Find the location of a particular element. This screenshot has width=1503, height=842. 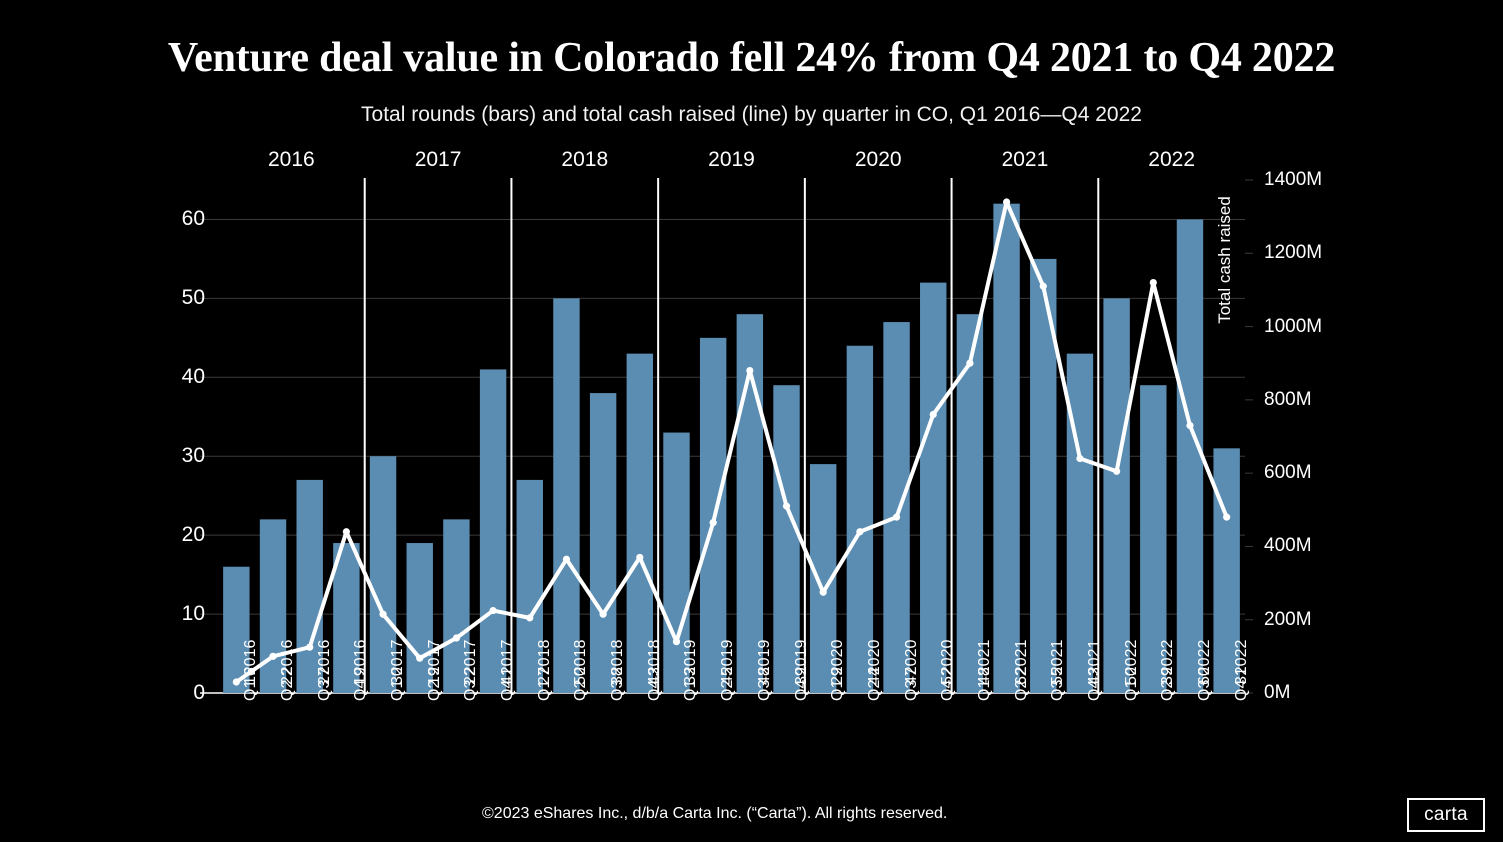

bar-value-label: 16 is located at coordinates (251, 676).